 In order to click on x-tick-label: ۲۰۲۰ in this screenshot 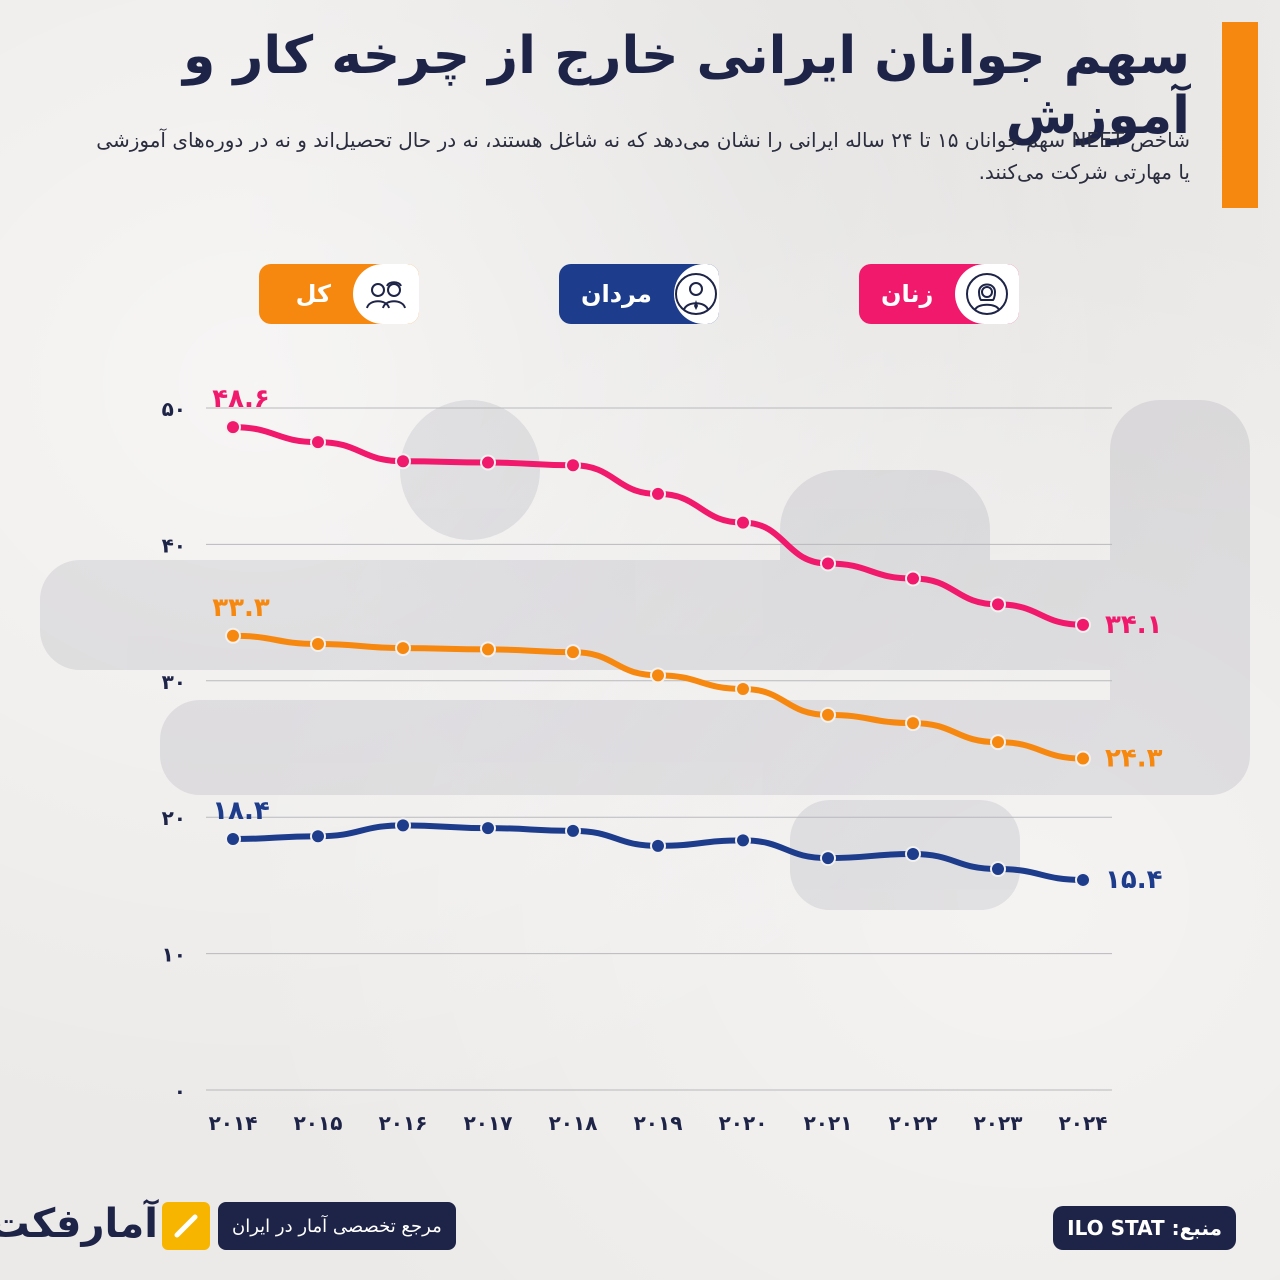, I will do `click(743, 1123)`.